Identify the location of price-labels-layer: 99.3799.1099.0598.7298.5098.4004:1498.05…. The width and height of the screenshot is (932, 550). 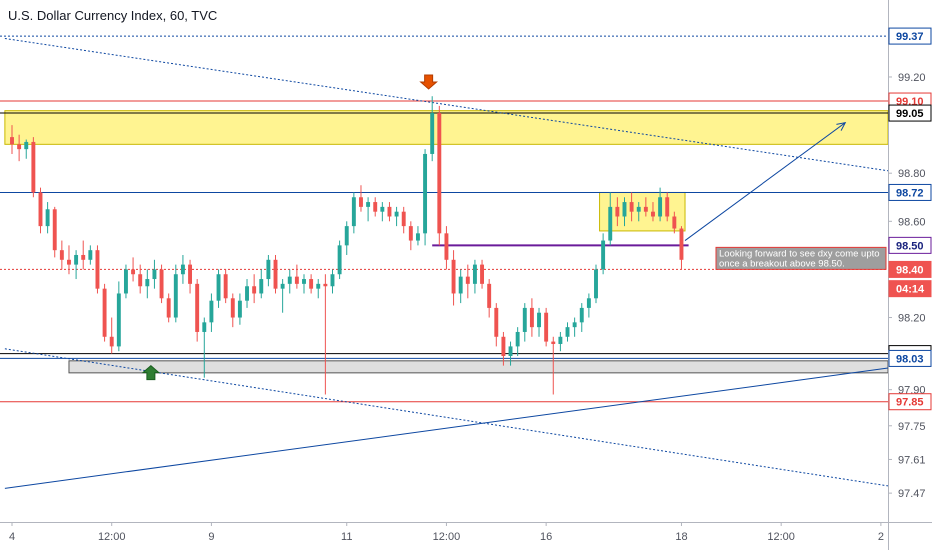
(910, 219).